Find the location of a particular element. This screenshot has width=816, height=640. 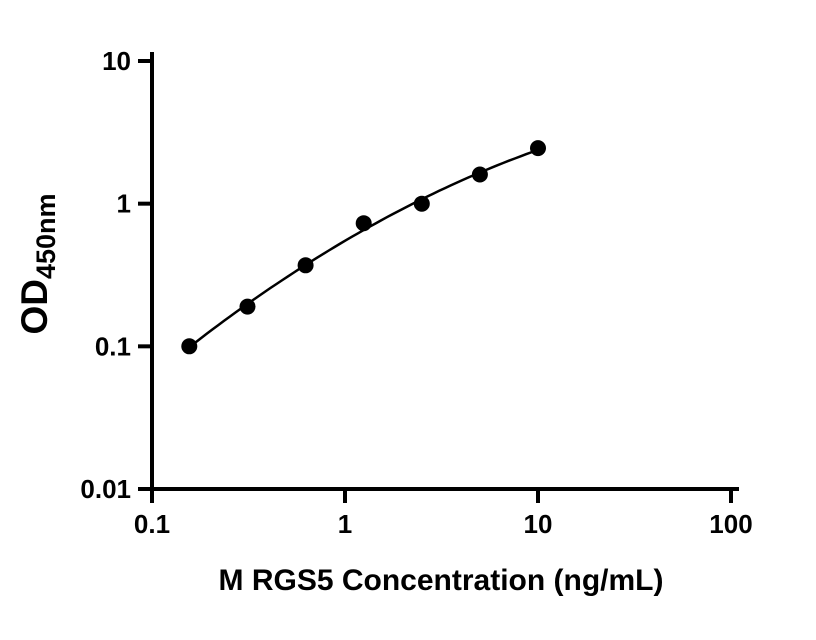

x-axis-title: M RGS5 Concentration (ng/mL) is located at coordinates (441, 580).